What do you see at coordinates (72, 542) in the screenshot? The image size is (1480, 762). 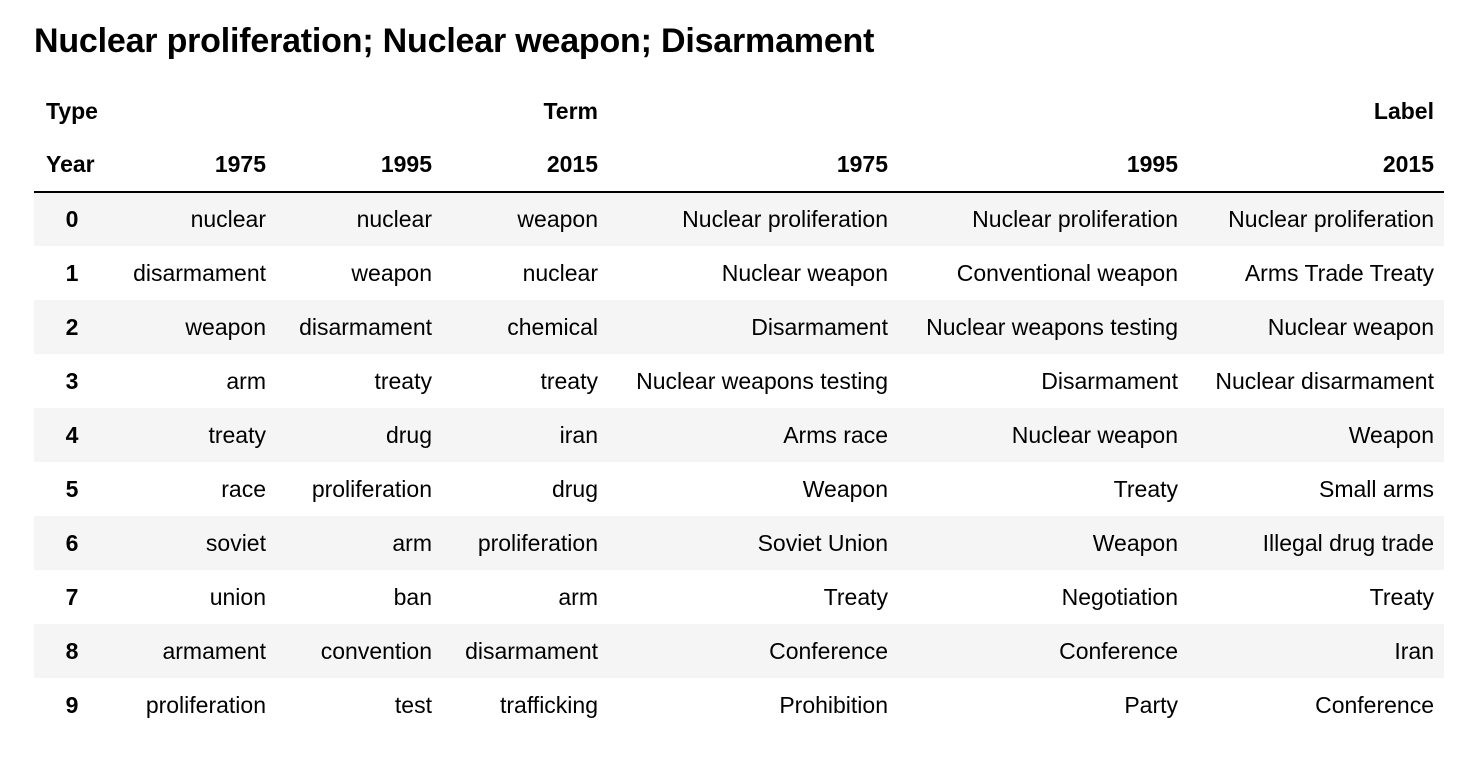 I see `row-index: 6` at bounding box center [72, 542].